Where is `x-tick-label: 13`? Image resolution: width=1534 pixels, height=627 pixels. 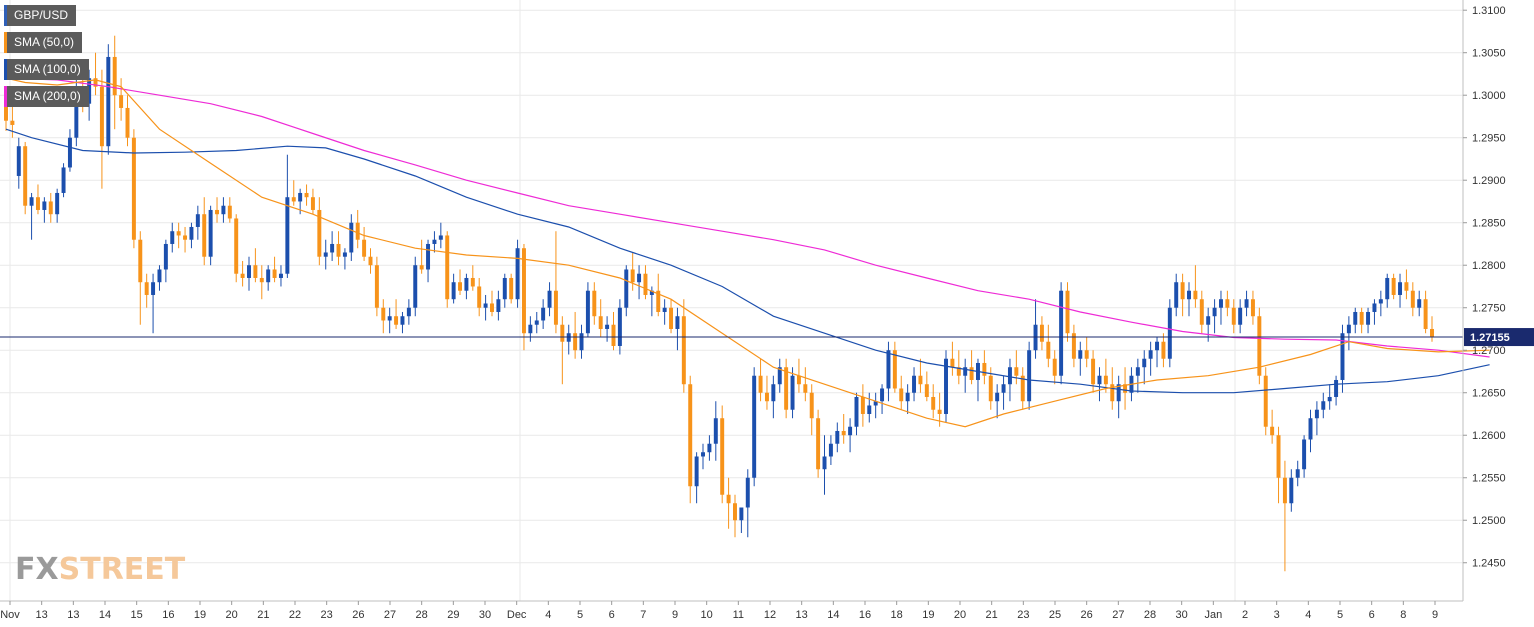 x-tick-label: 13 is located at coordinates (42, 615).